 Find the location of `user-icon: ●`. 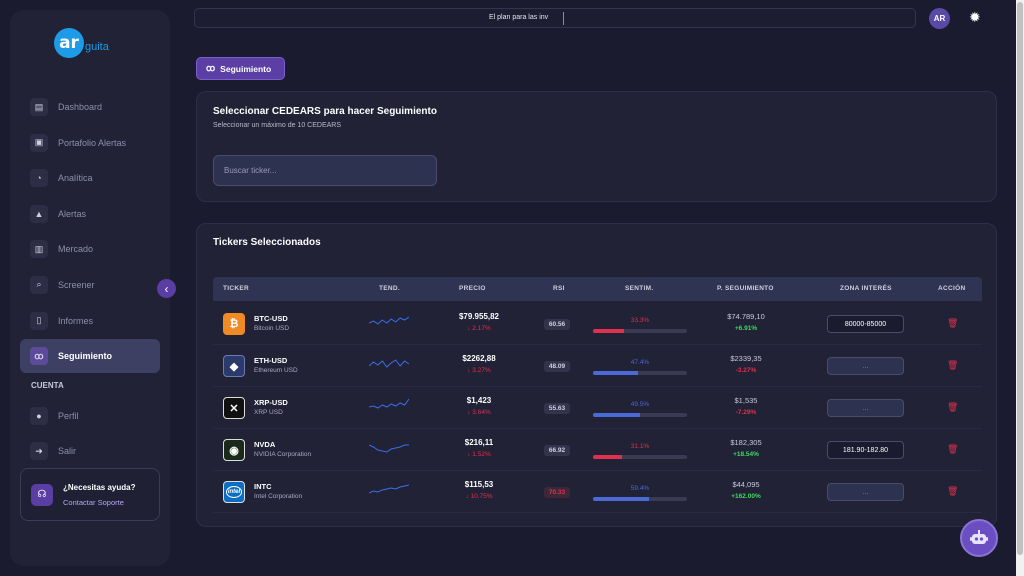

user-icon: ● is located at coordinates (39, 415).